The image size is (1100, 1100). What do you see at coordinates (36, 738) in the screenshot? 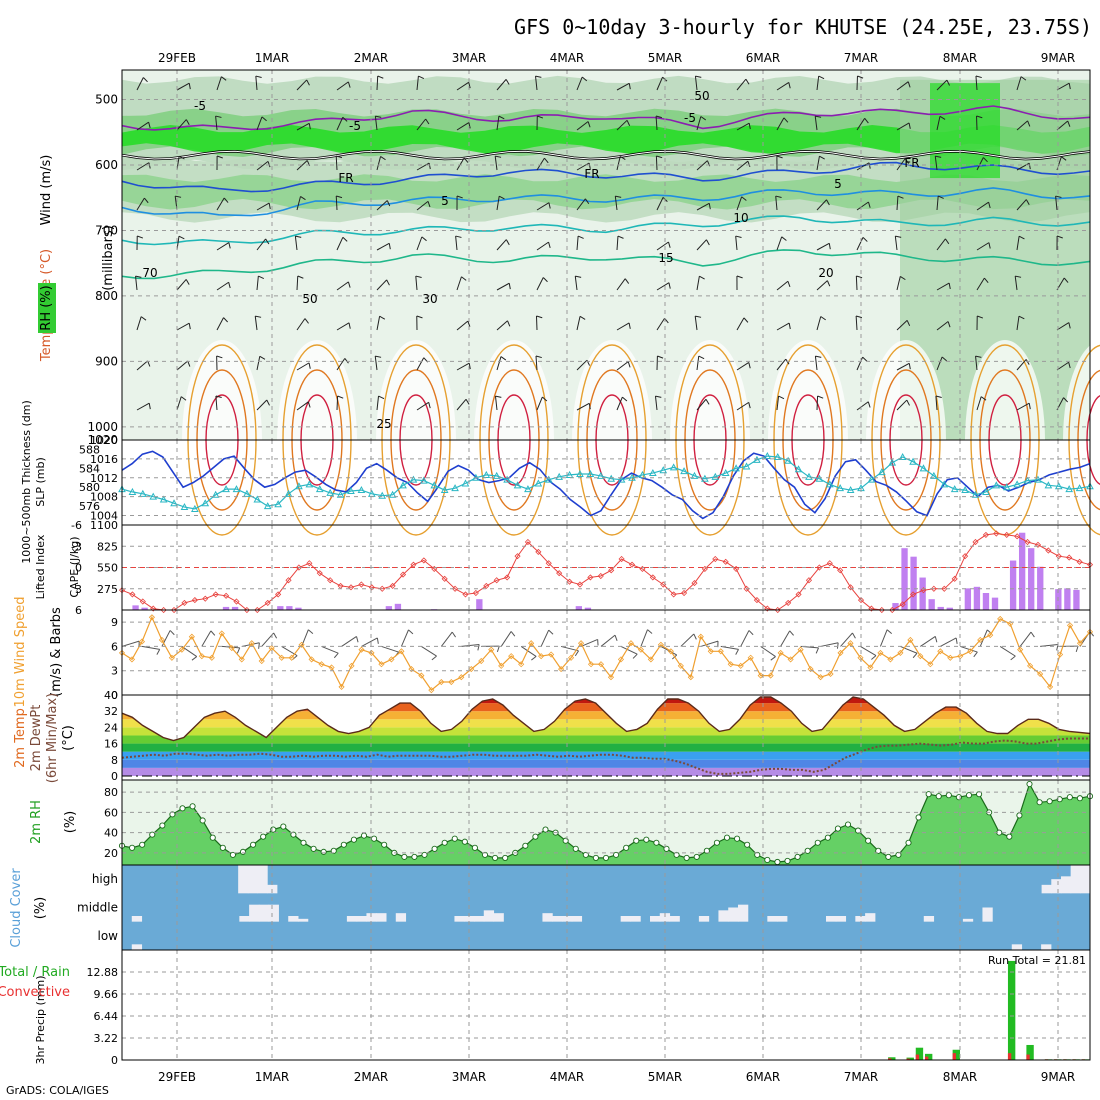
I see `temp-ylabel-2: 2m DewPt` at bounding box center [36, 738].